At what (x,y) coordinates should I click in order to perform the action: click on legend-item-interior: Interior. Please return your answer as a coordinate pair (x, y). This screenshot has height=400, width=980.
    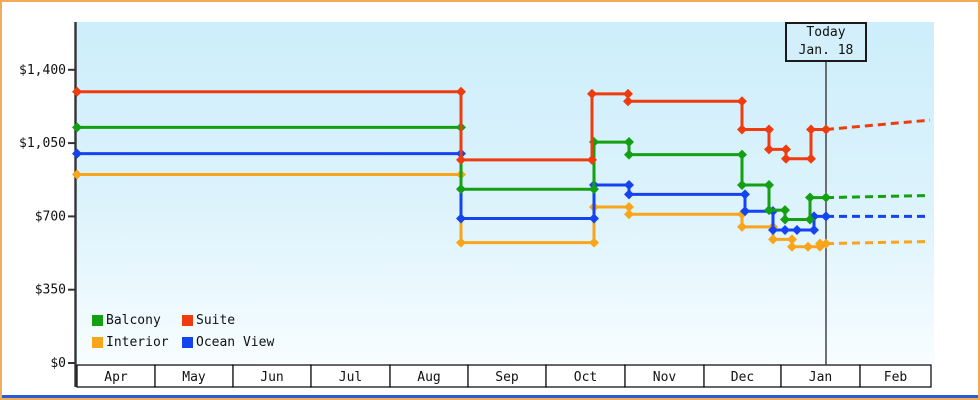
    Looking at the image, I should click on (137, 342).